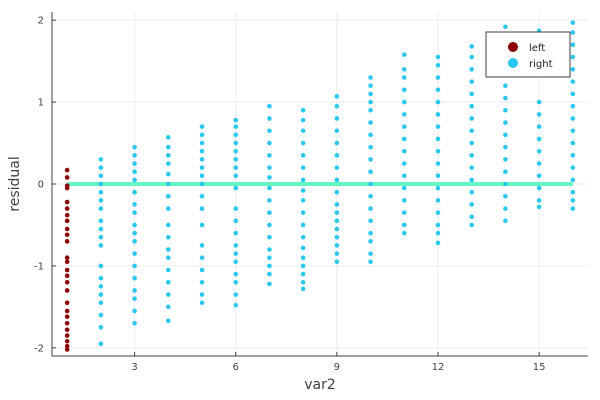  Describe the element at coordinates (513, 63) in the screenshot. I see `legend-marker` at that location.